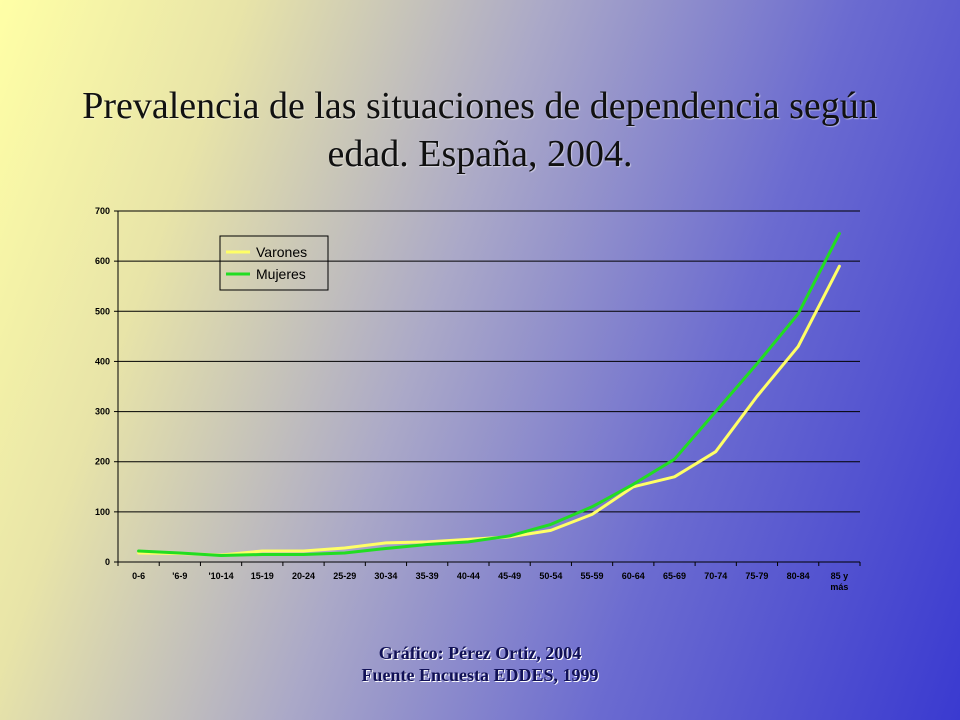 The width and height of the screenshot is (960, 720). I want to click on y-tick-label: 100, so click(102, 512).